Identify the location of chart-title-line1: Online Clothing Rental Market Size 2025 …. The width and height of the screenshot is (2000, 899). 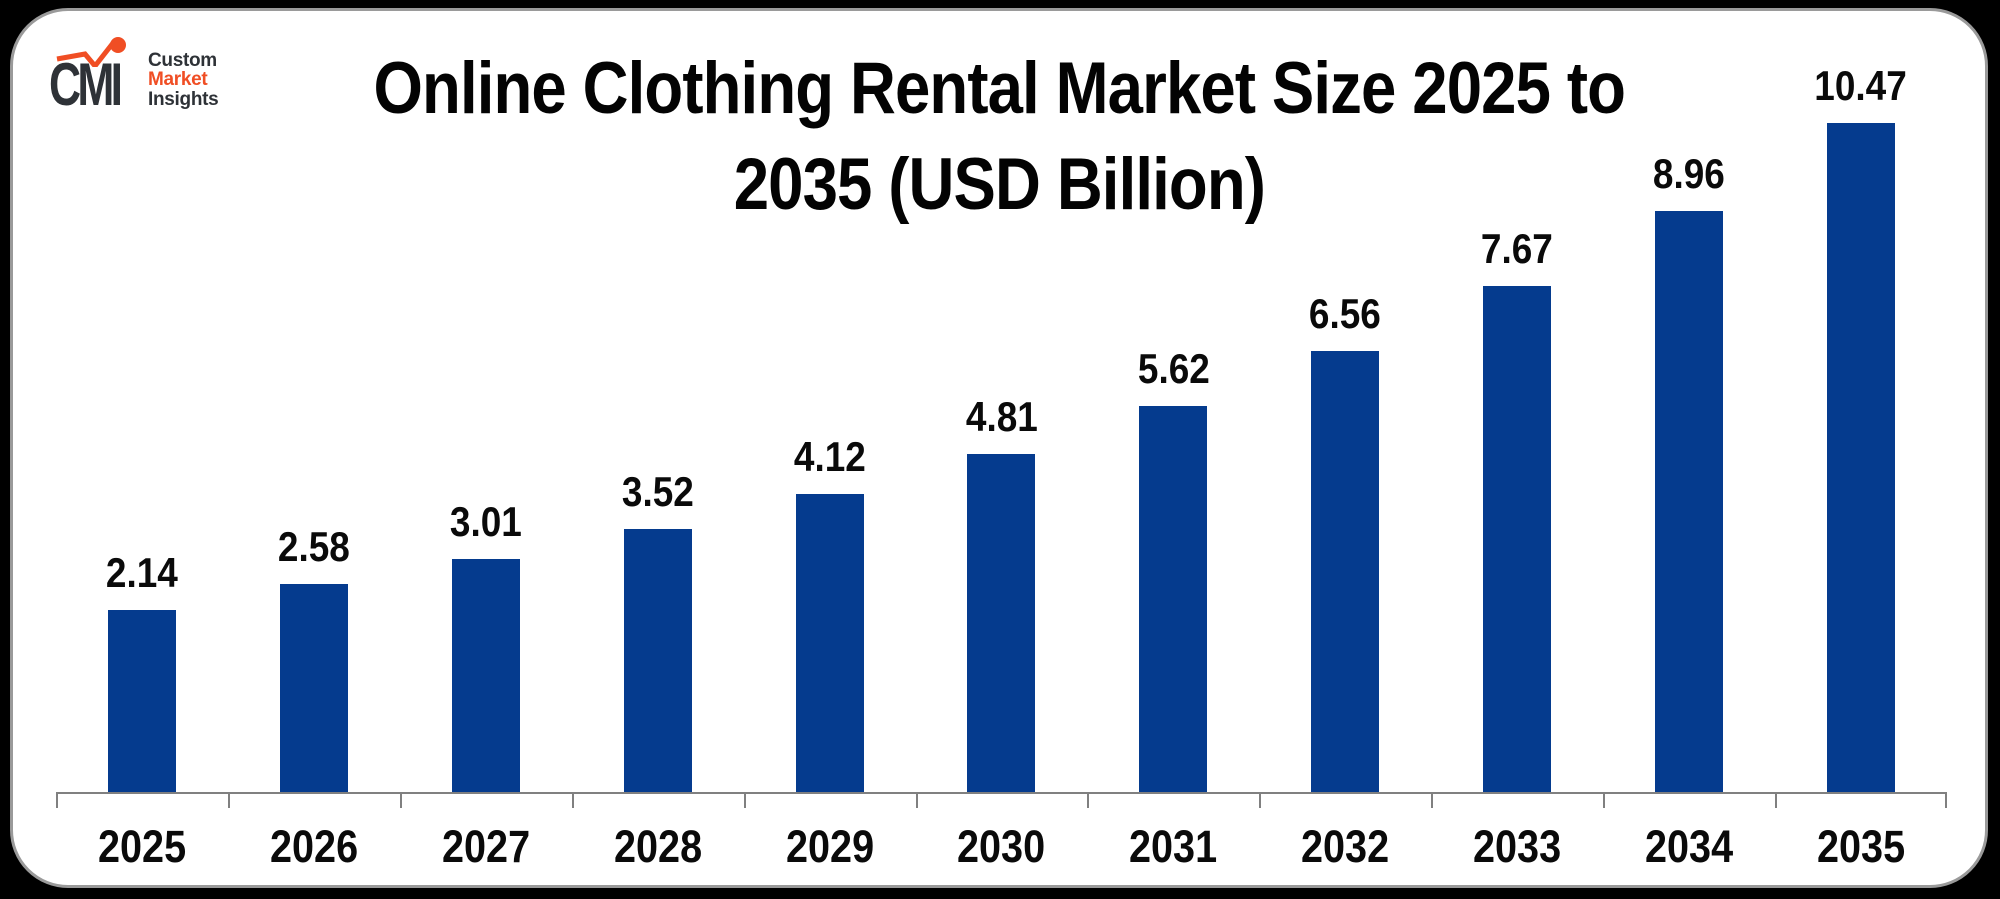
(999, 88).